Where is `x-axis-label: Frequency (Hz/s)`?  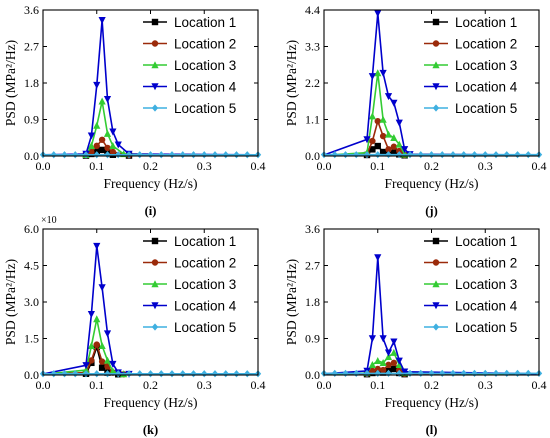 x-axis-label: Frequency (Hz/s) is located at coordinates (431, 402).